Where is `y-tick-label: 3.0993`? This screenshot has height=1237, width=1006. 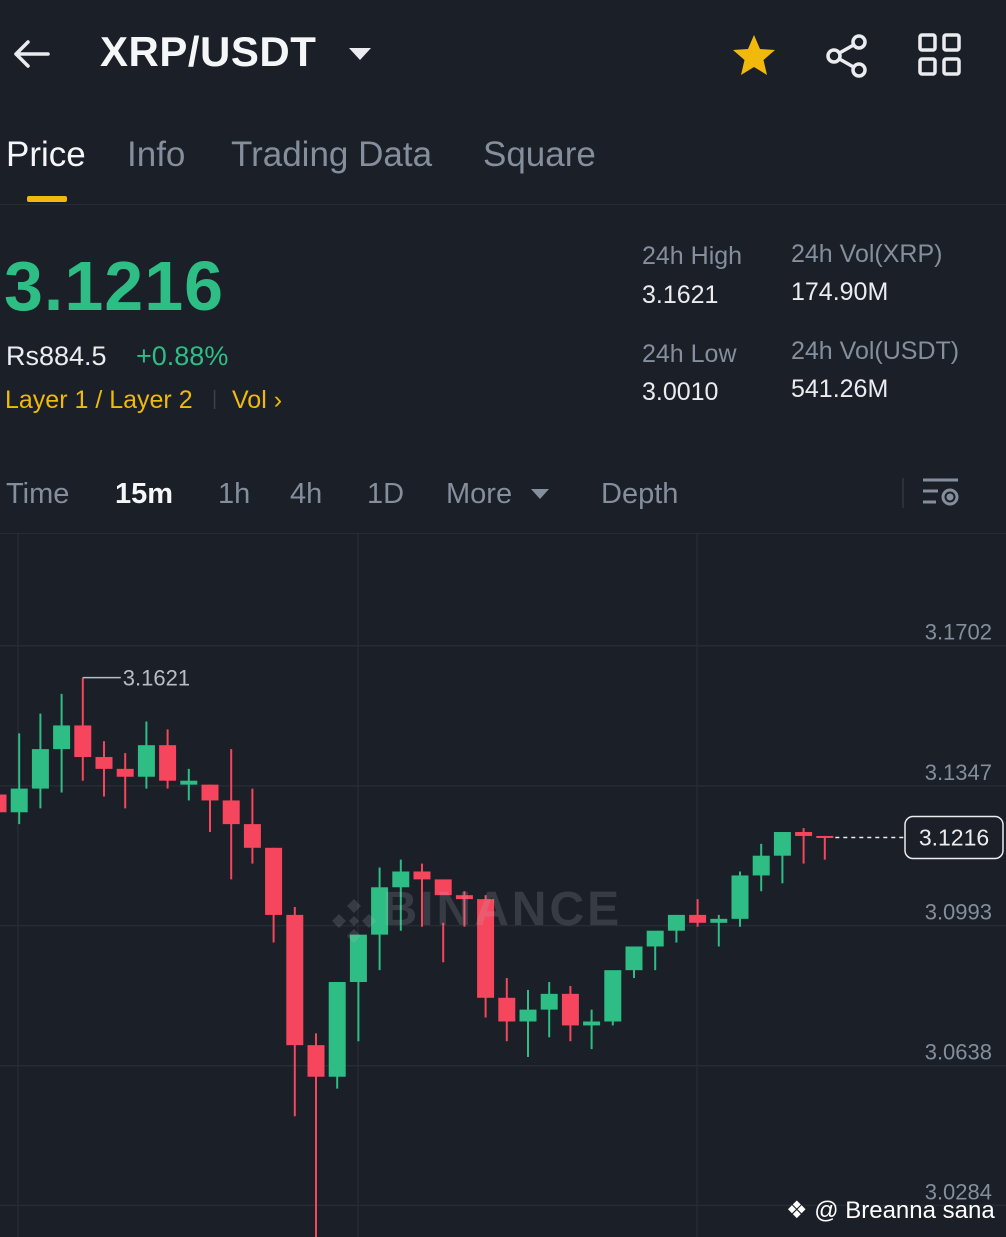
y-tick-label: 3.0993 is located at coordinates (958, 912).